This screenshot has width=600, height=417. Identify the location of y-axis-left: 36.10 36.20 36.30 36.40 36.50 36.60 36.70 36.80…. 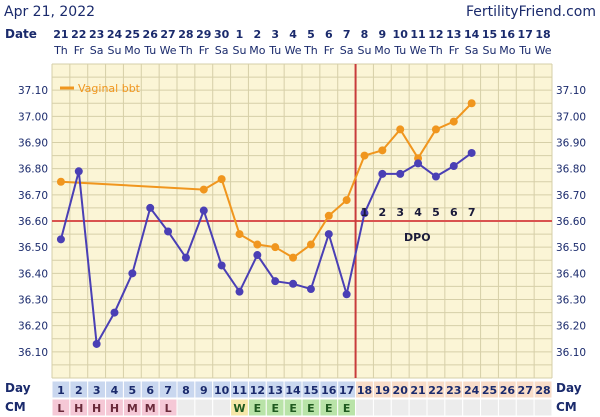
(33, 222).